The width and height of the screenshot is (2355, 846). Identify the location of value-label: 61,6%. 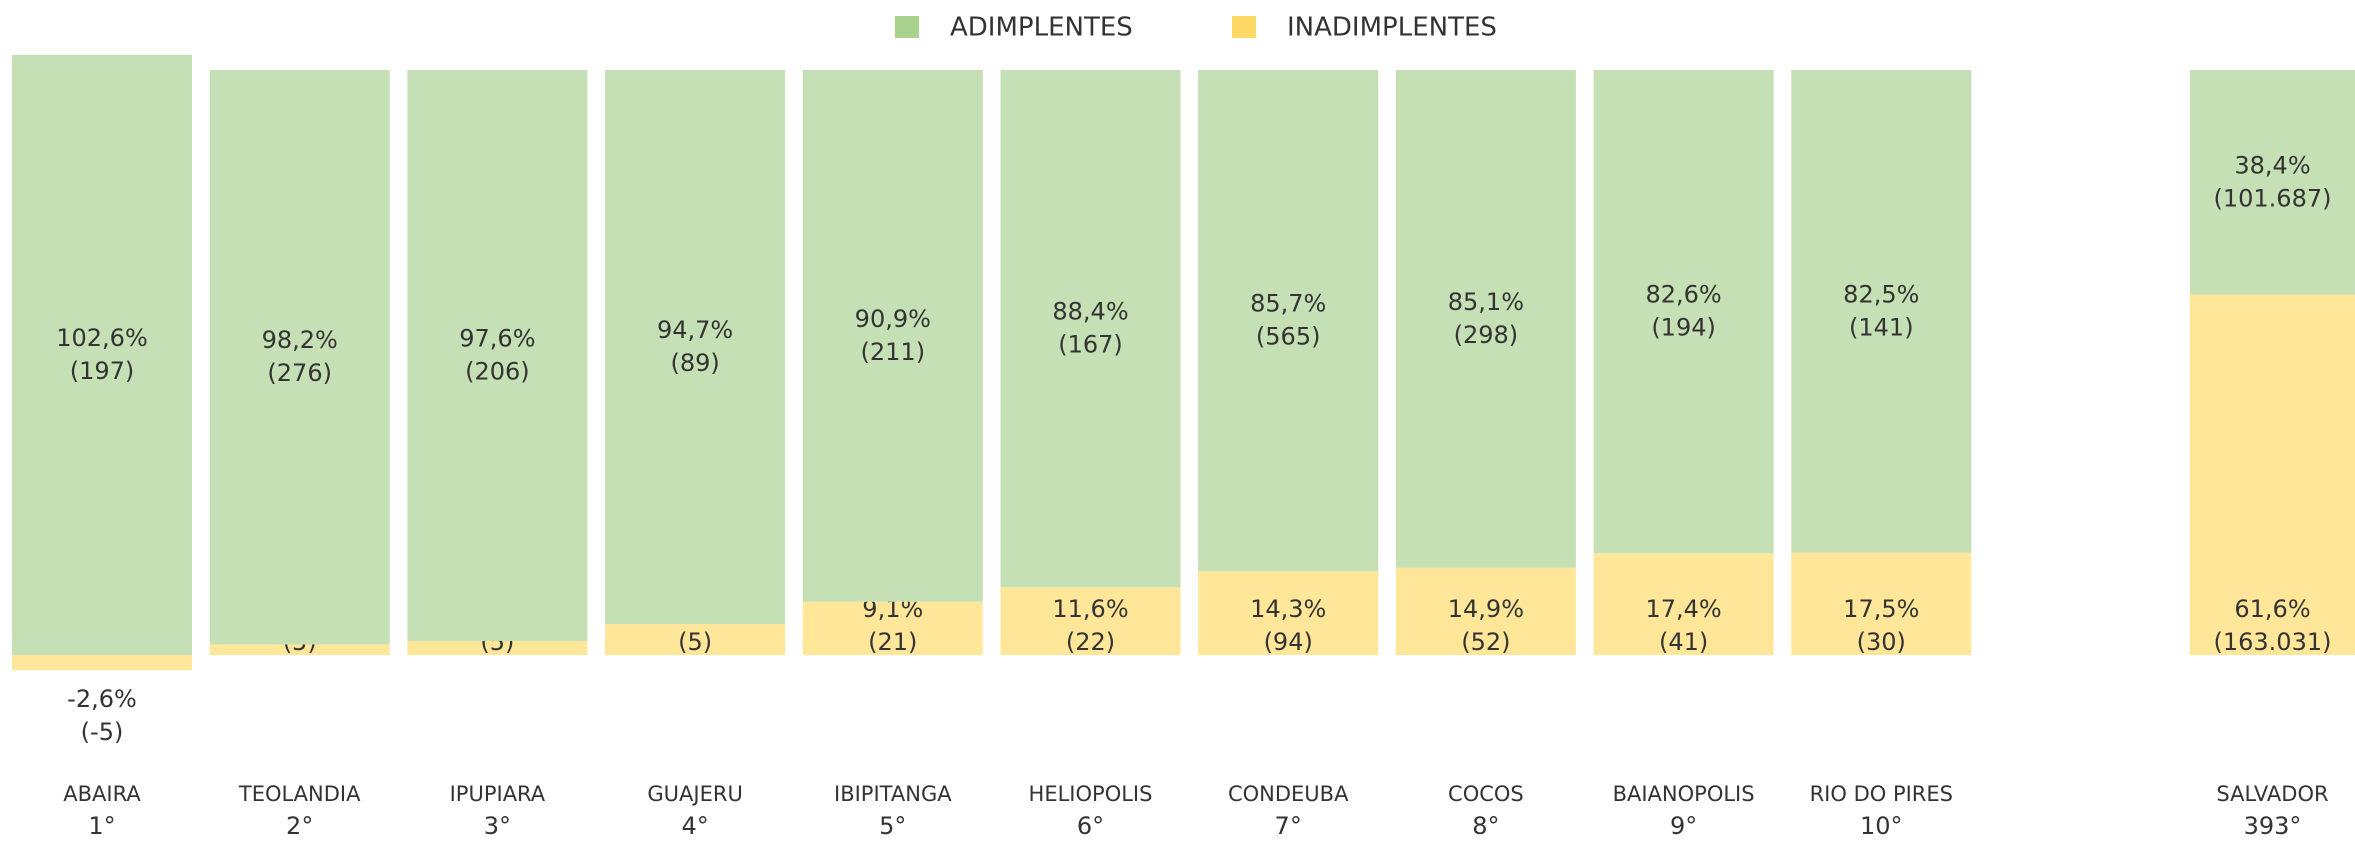
(2272, 609).